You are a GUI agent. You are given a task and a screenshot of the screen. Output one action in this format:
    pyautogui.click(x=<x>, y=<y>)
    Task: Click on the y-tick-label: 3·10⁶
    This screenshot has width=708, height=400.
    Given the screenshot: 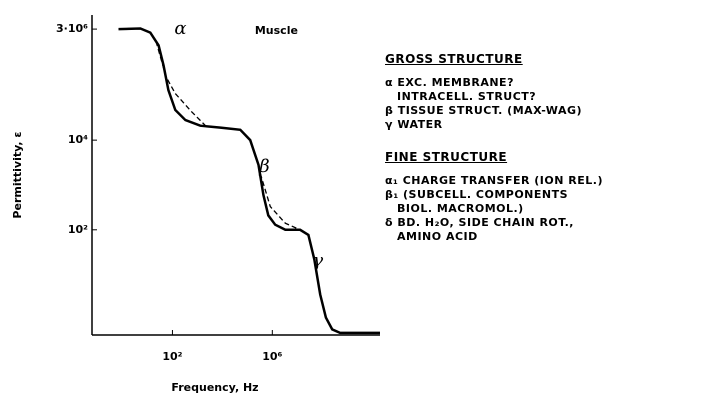 What is the action you would take?
    pyautogui.click(x=72, y=28)
    